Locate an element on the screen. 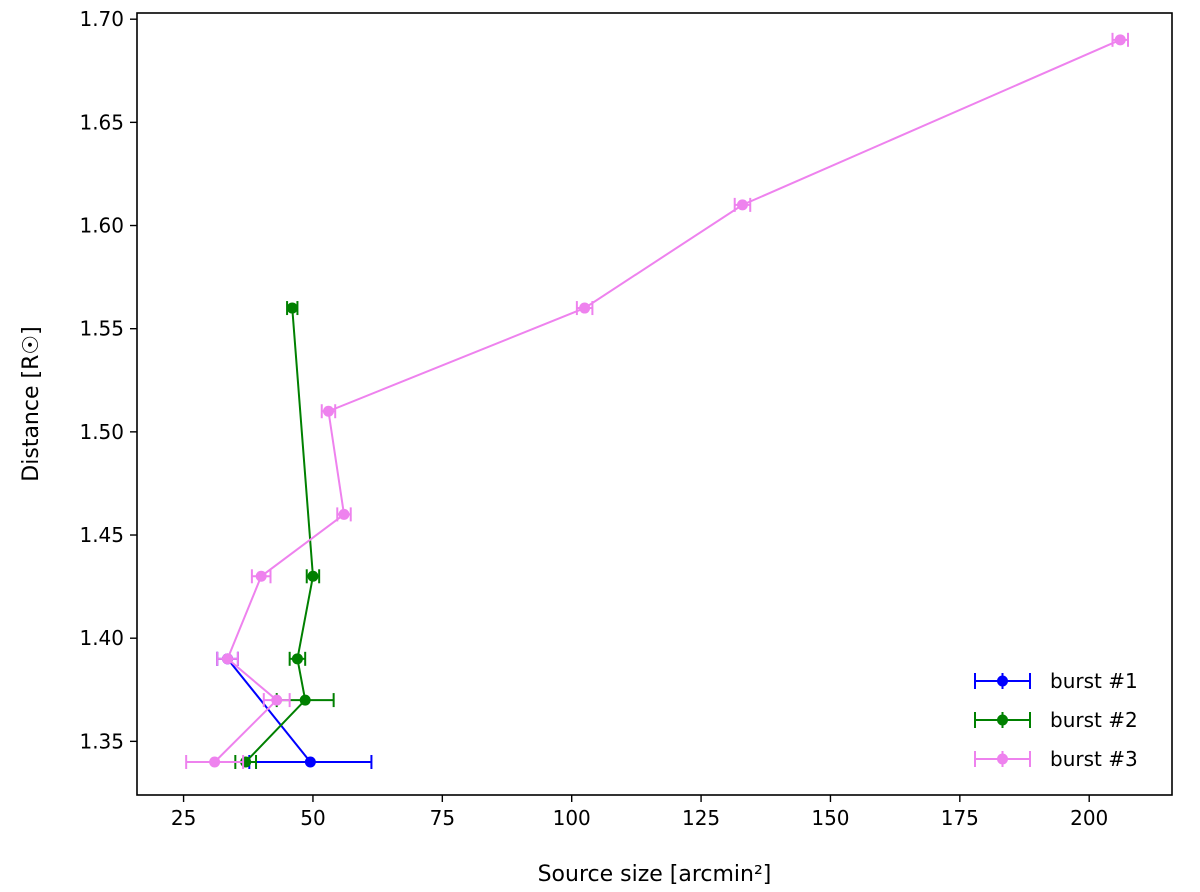 The width and height of the screenshot is (1200, 892). y-tick-label: 1.70 is located at coordinates (101, 19).